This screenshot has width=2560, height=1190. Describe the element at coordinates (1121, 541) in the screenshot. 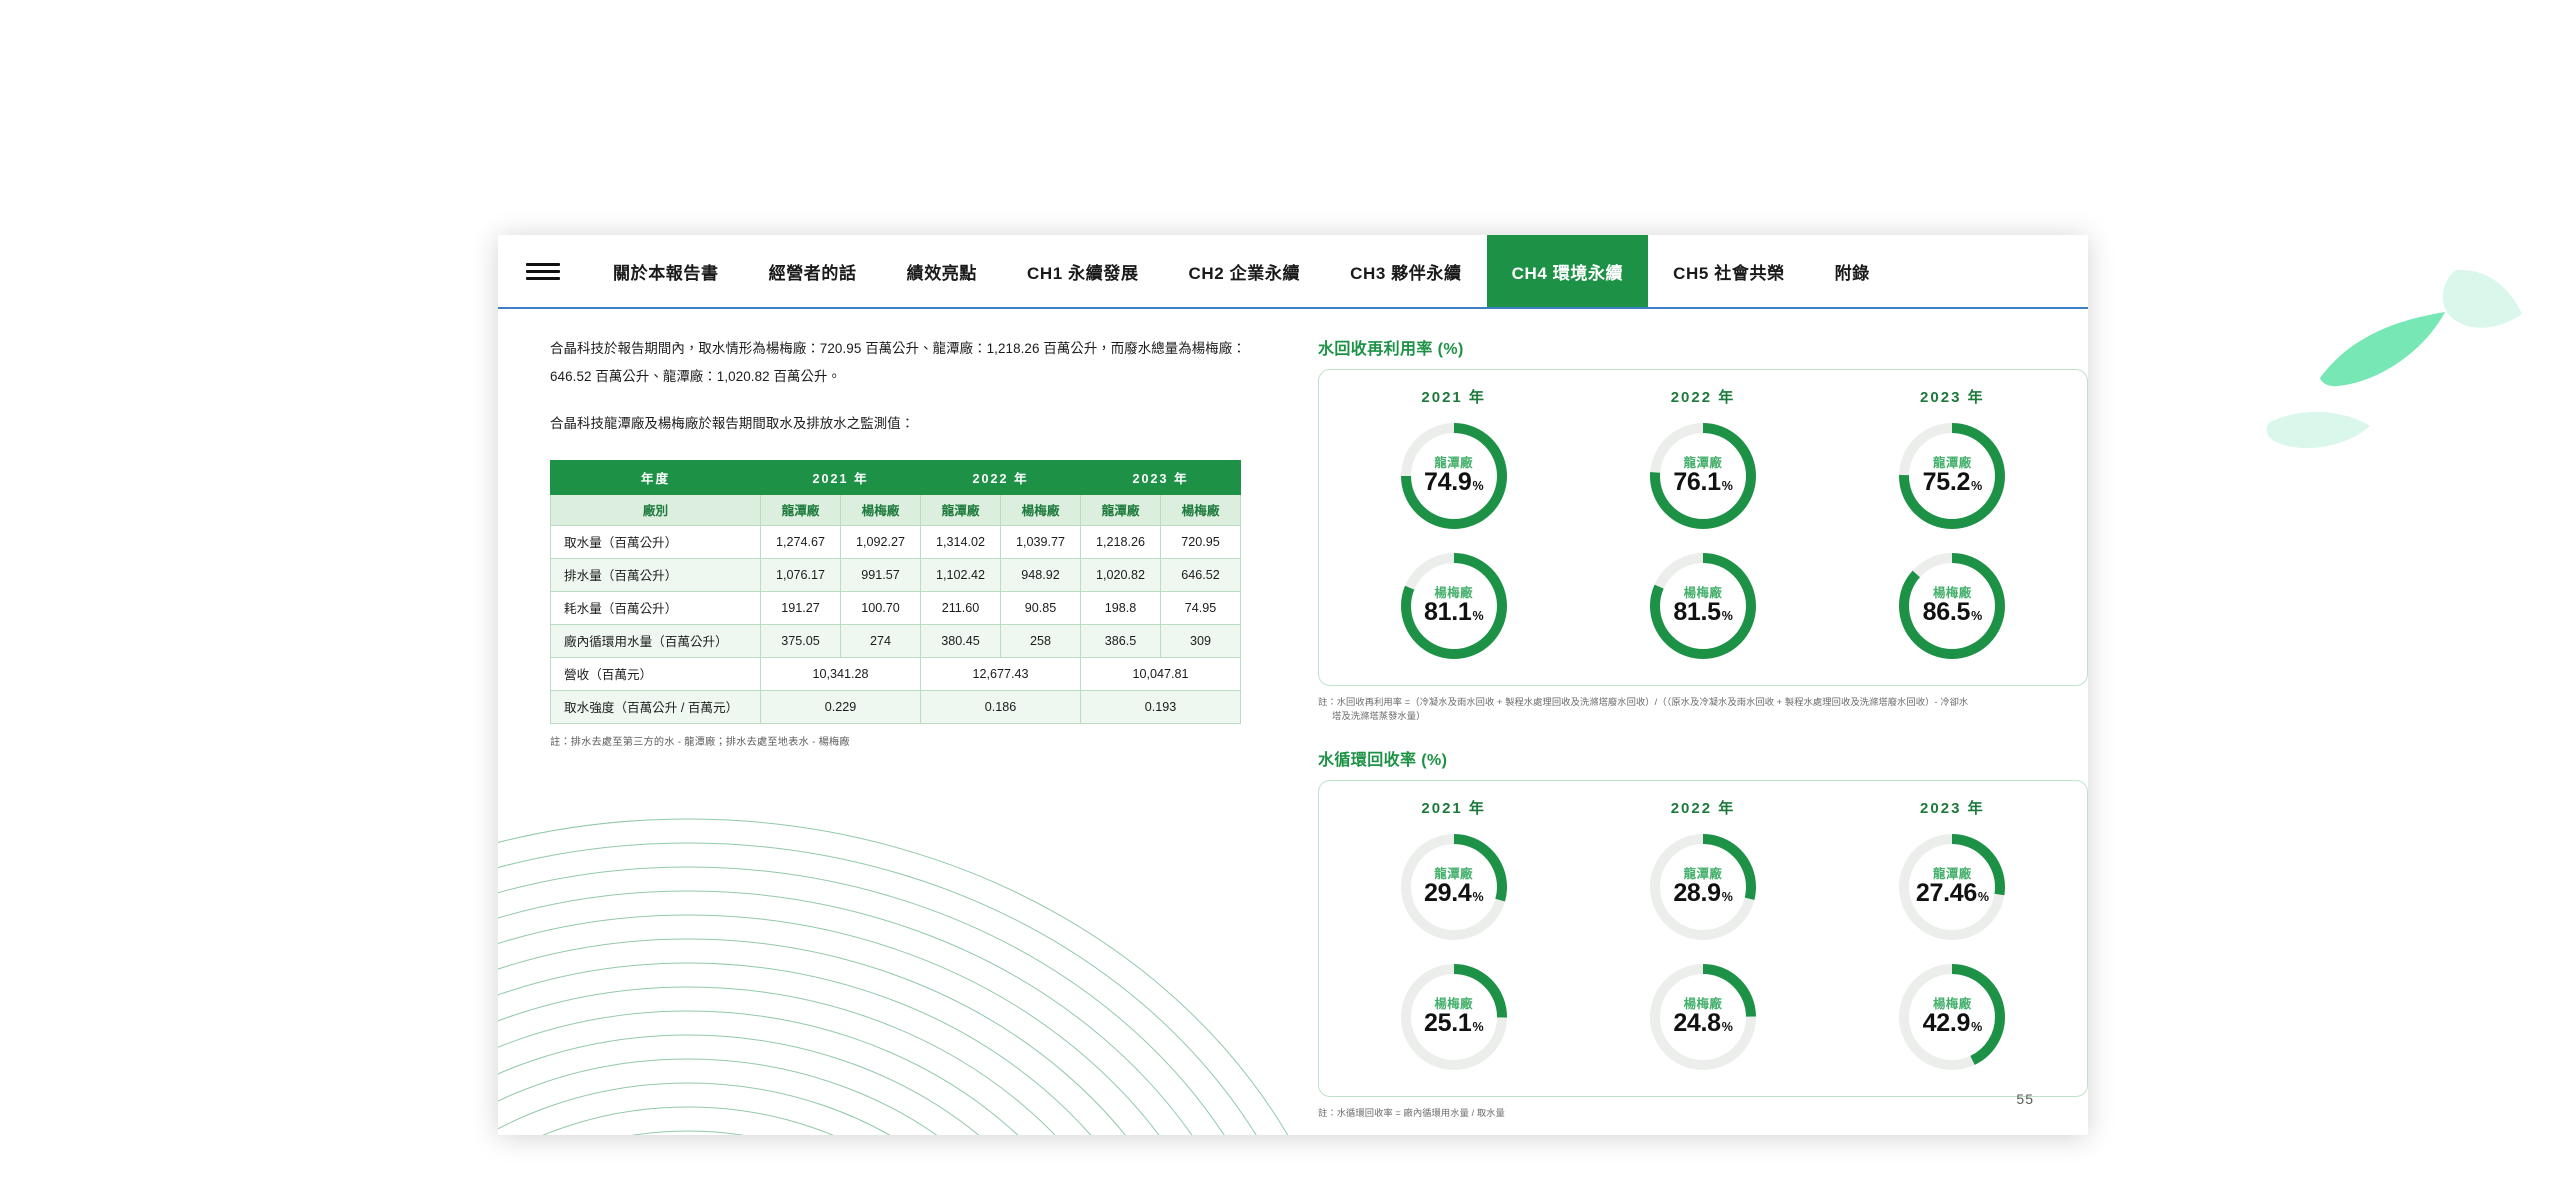

I see `cell: 1,218.26` at that location.